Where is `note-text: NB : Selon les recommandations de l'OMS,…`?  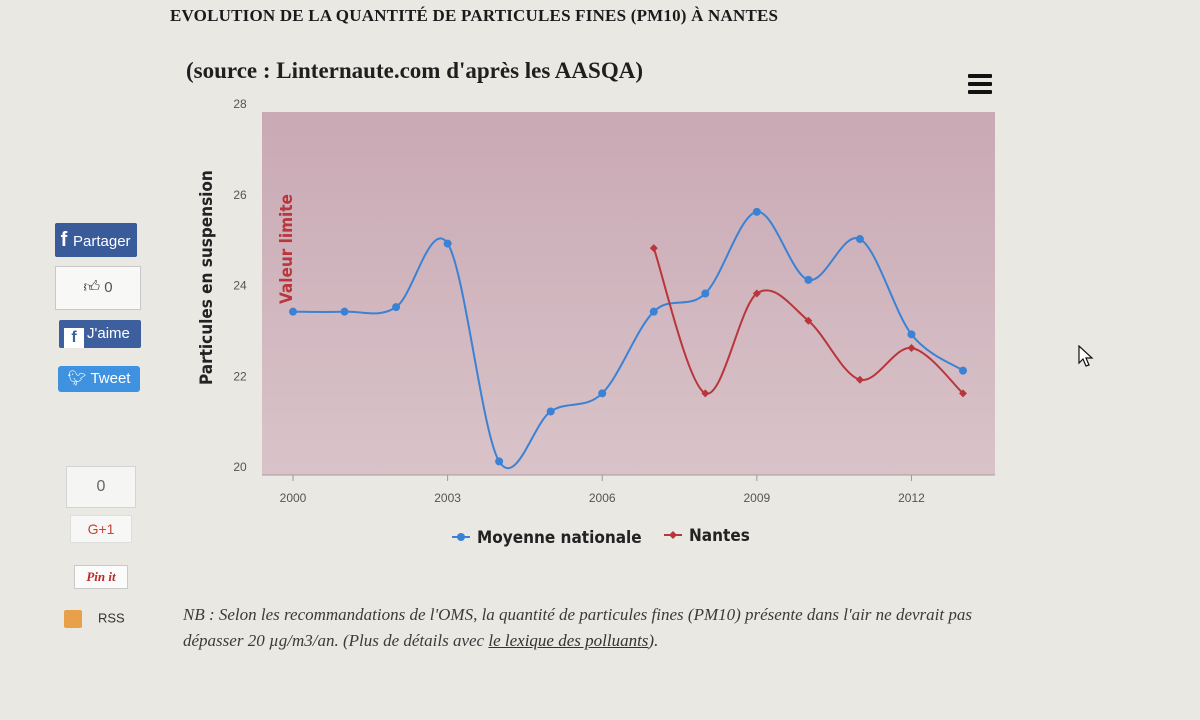
note-text: NB : Selon les recommandations de l'OMS,… is located at coordinates (577, 627).